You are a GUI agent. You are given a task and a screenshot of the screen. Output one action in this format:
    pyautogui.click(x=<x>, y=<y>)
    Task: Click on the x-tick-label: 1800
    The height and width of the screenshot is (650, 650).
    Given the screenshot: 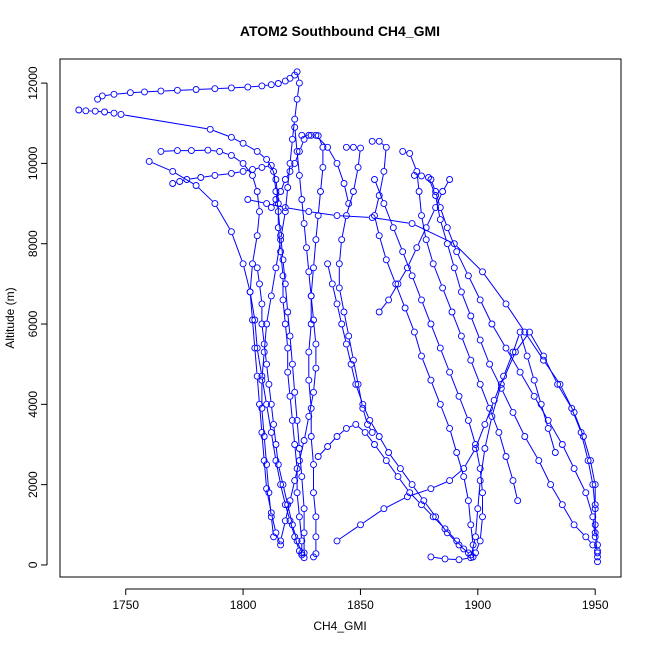 What is the action you would take?
    pyautogui.click(x=243, y=605)
    